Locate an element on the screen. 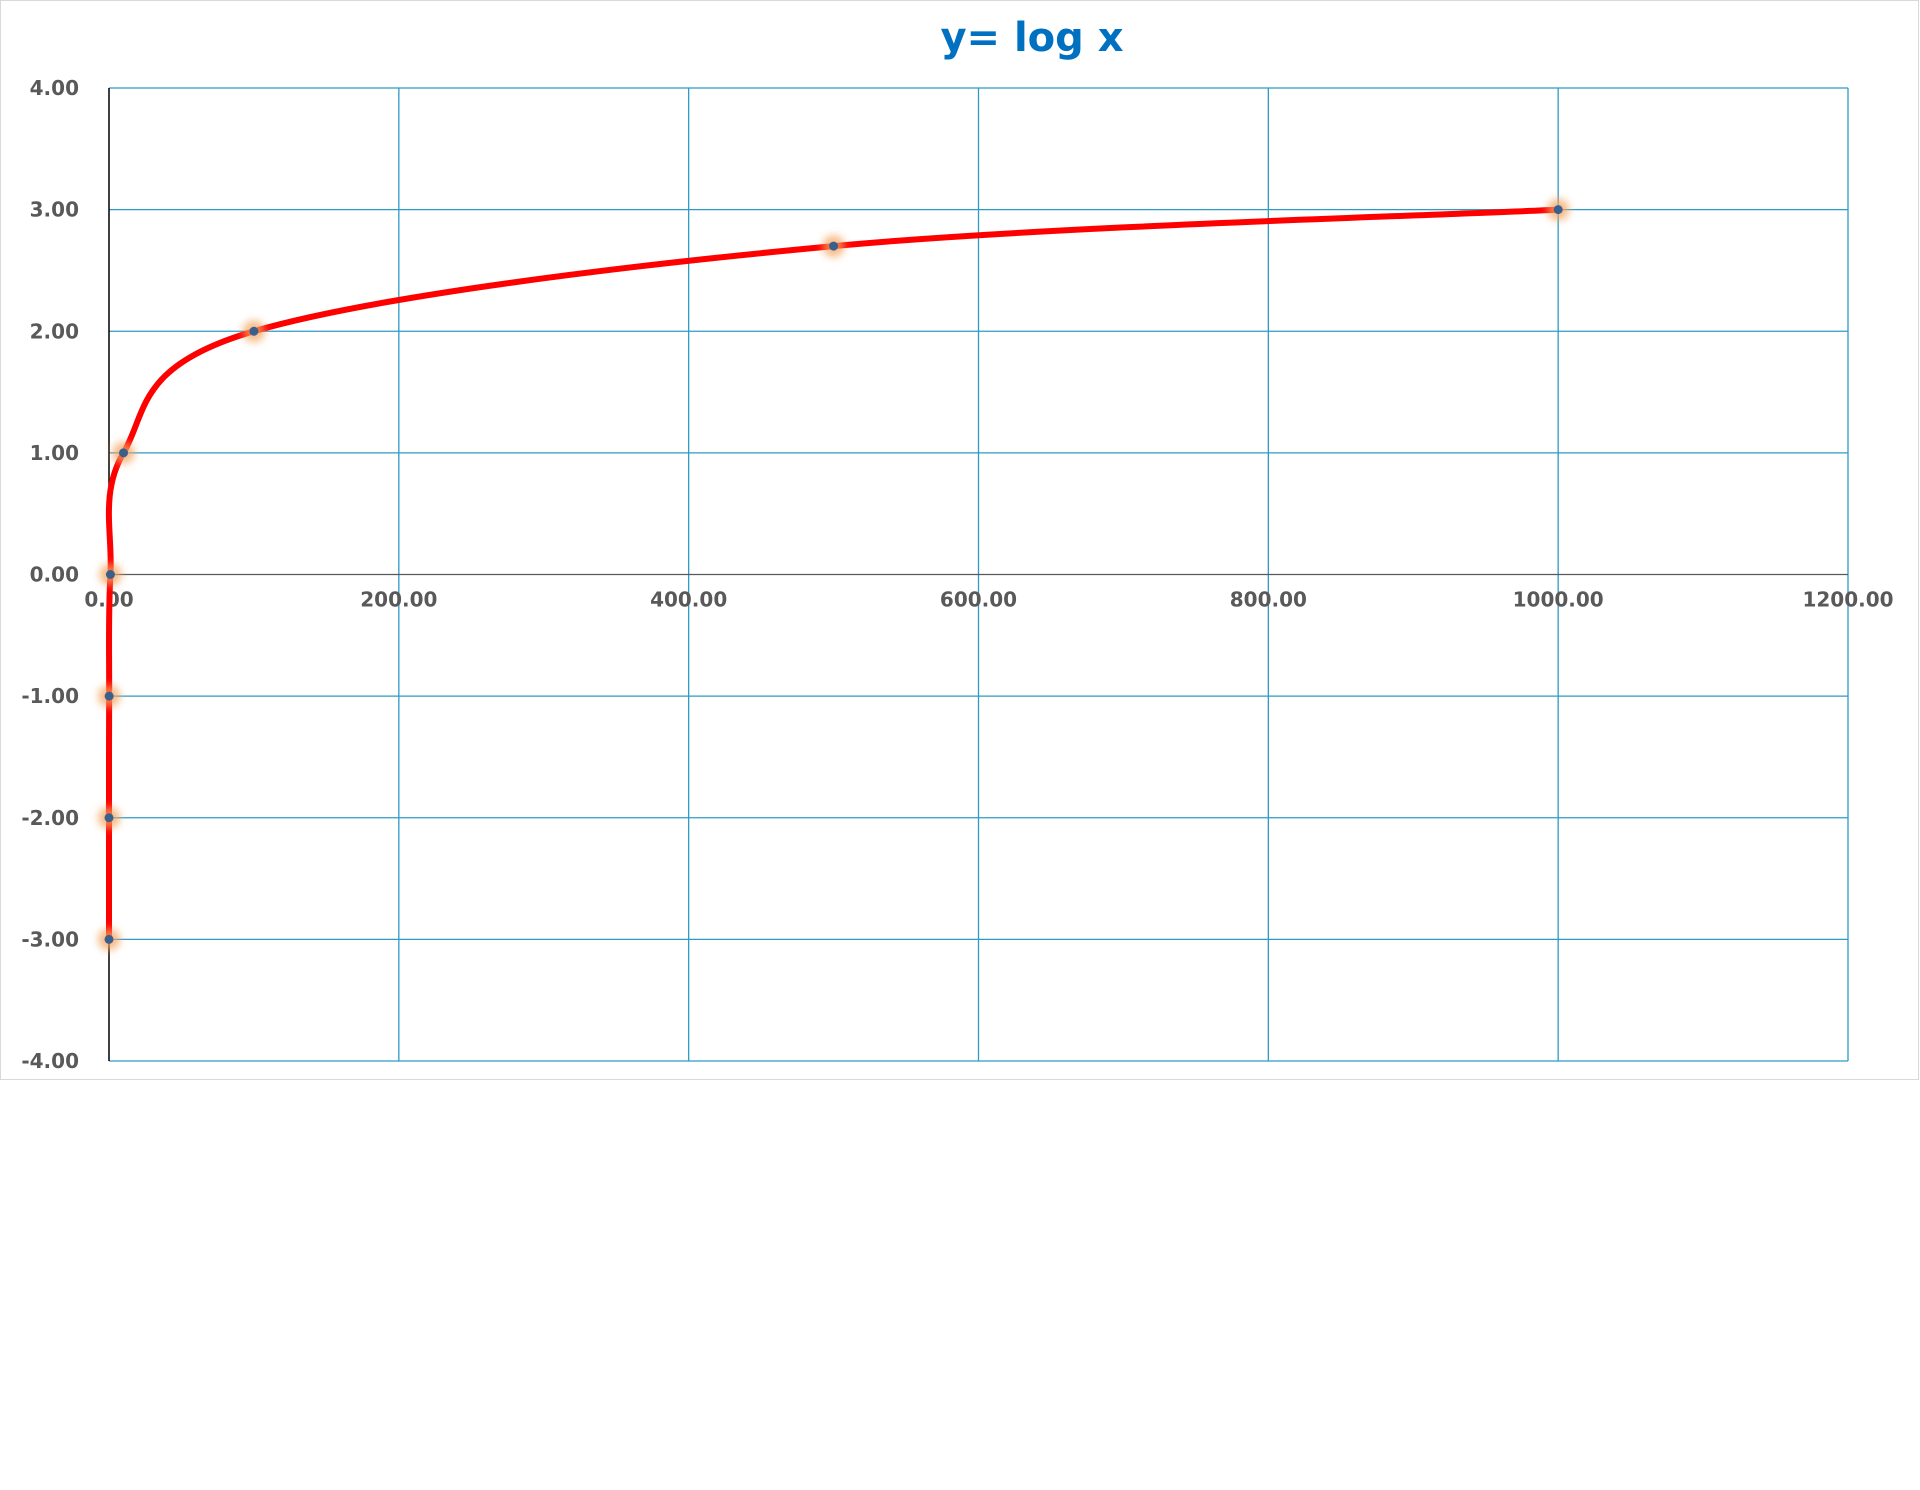 This screenshot has height=1490, width=1920. y-tick-label: 1.00 is located at coordinates (54, 453).